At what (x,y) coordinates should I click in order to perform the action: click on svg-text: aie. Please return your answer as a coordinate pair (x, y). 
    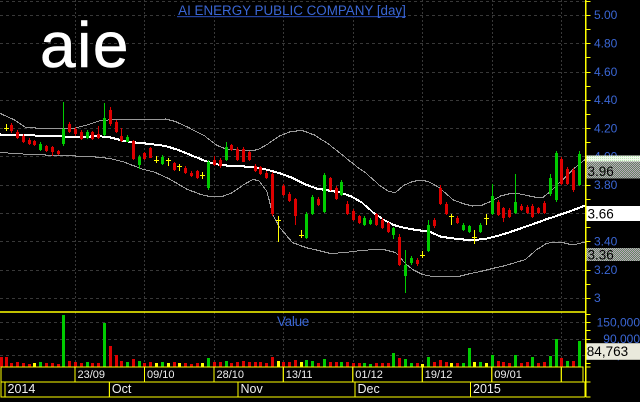
    Looking at the image, I should click on (85, 45).